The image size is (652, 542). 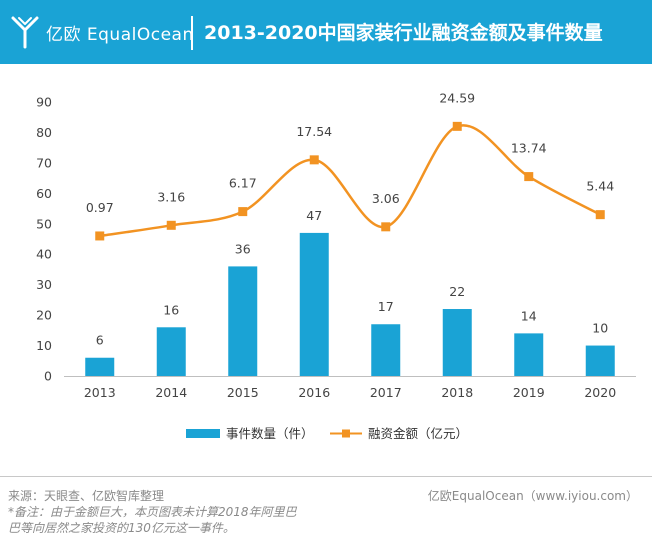 What do you see at coordinates (418, 433) in the screenshot?
I see `legend-line-label: 融资金额（亿元）` at bounding box center [418, 433].